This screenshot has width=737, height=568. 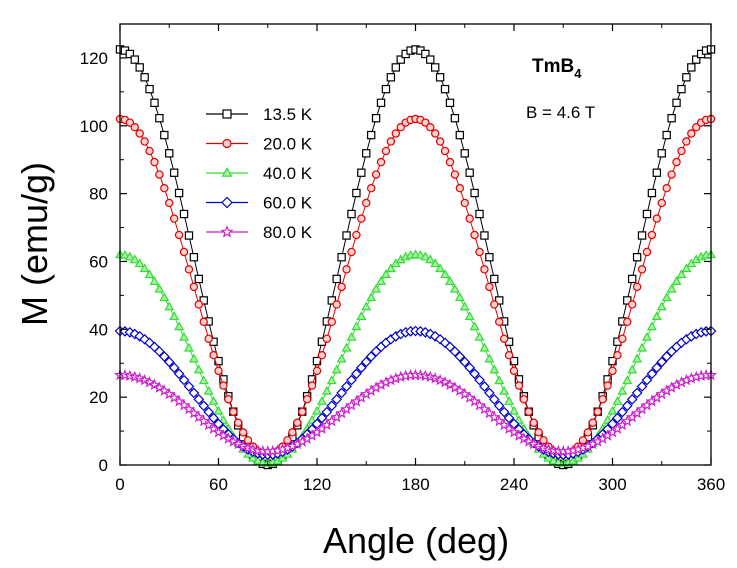 What do you see at coordinates (578, 73) in the screenshot?
I see `compound-subscript: 4` at bounding box center [578, 73].